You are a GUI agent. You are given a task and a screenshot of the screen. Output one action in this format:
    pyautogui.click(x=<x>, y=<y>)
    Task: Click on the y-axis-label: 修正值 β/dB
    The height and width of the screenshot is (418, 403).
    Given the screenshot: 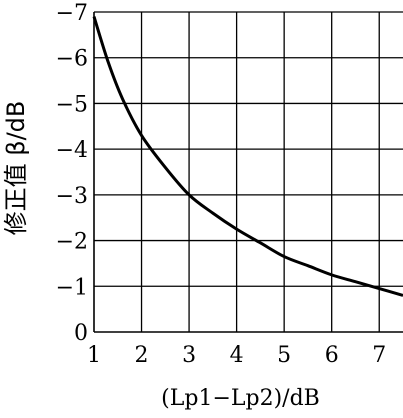 What is the action you would take?
    pyautogui.click(x=16, y=168)
    